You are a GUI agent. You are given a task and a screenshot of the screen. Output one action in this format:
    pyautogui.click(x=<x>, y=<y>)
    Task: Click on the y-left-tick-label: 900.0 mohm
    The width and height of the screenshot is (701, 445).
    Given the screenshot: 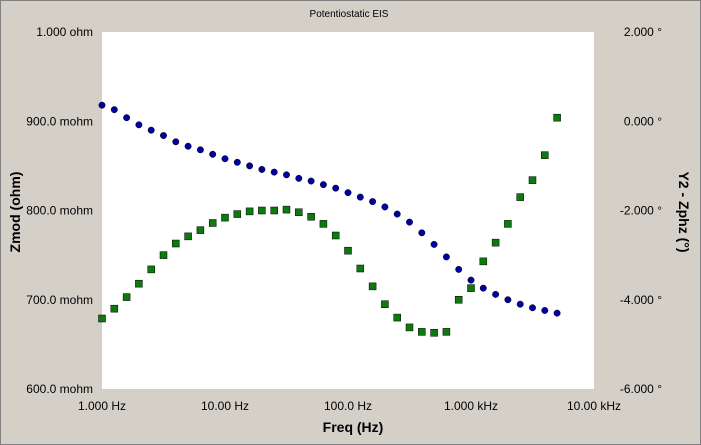 What is the action you would take?
    pyautogui.click(x=59, y=121)
    